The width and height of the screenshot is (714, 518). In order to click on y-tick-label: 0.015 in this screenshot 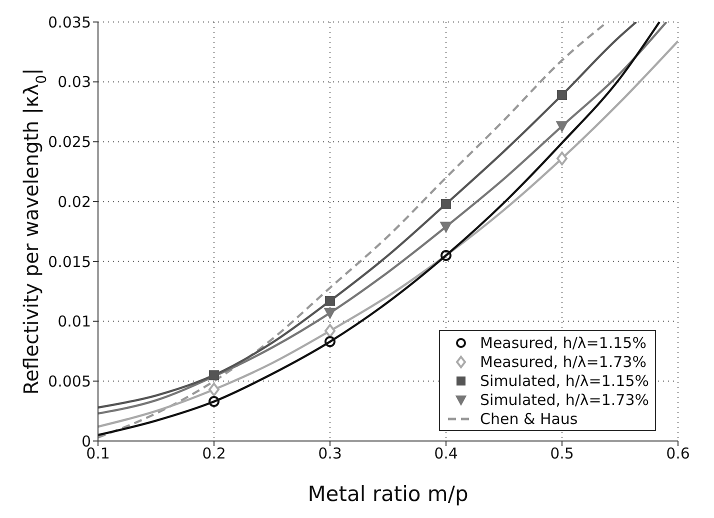, I will do `click(69, 261)`.